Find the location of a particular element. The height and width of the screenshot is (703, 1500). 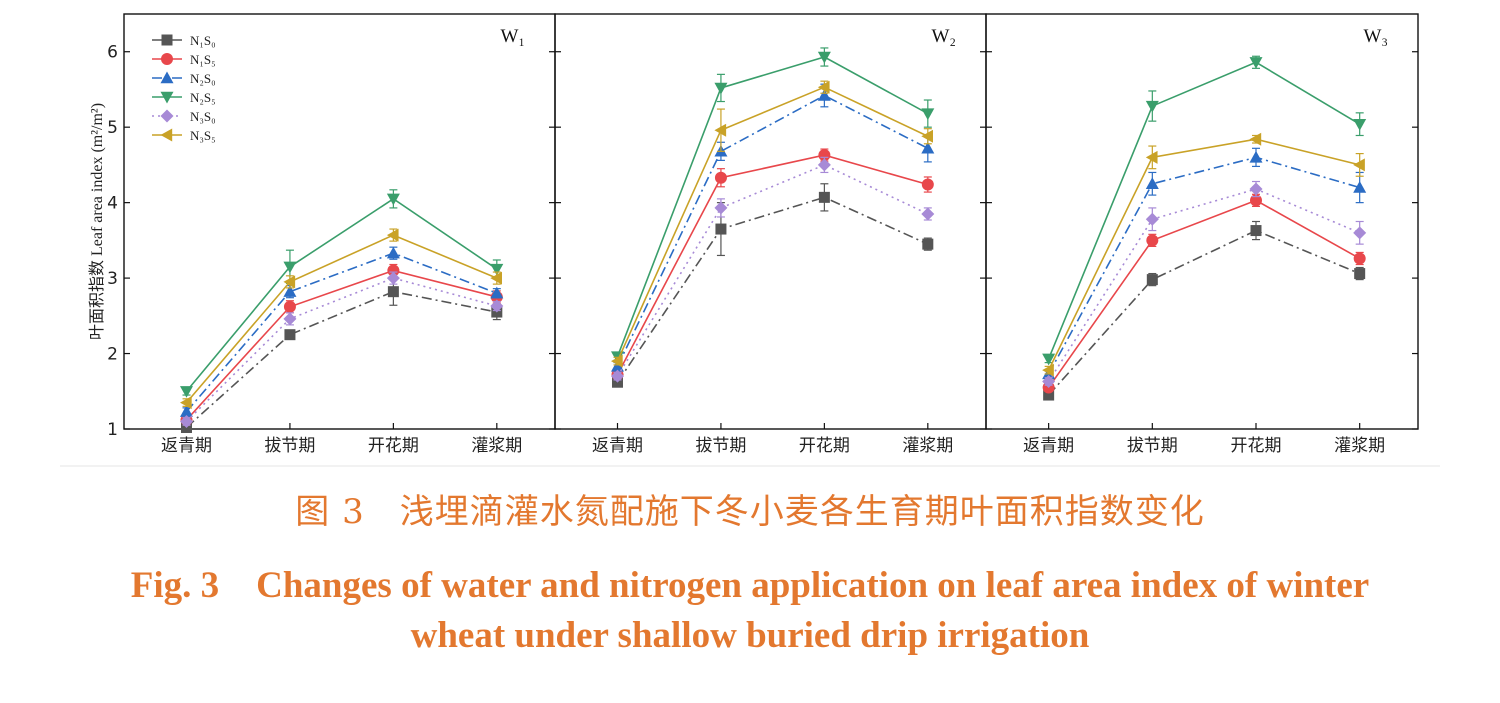

legend-label: N₂S₀ is located at coordinates (203, 78).